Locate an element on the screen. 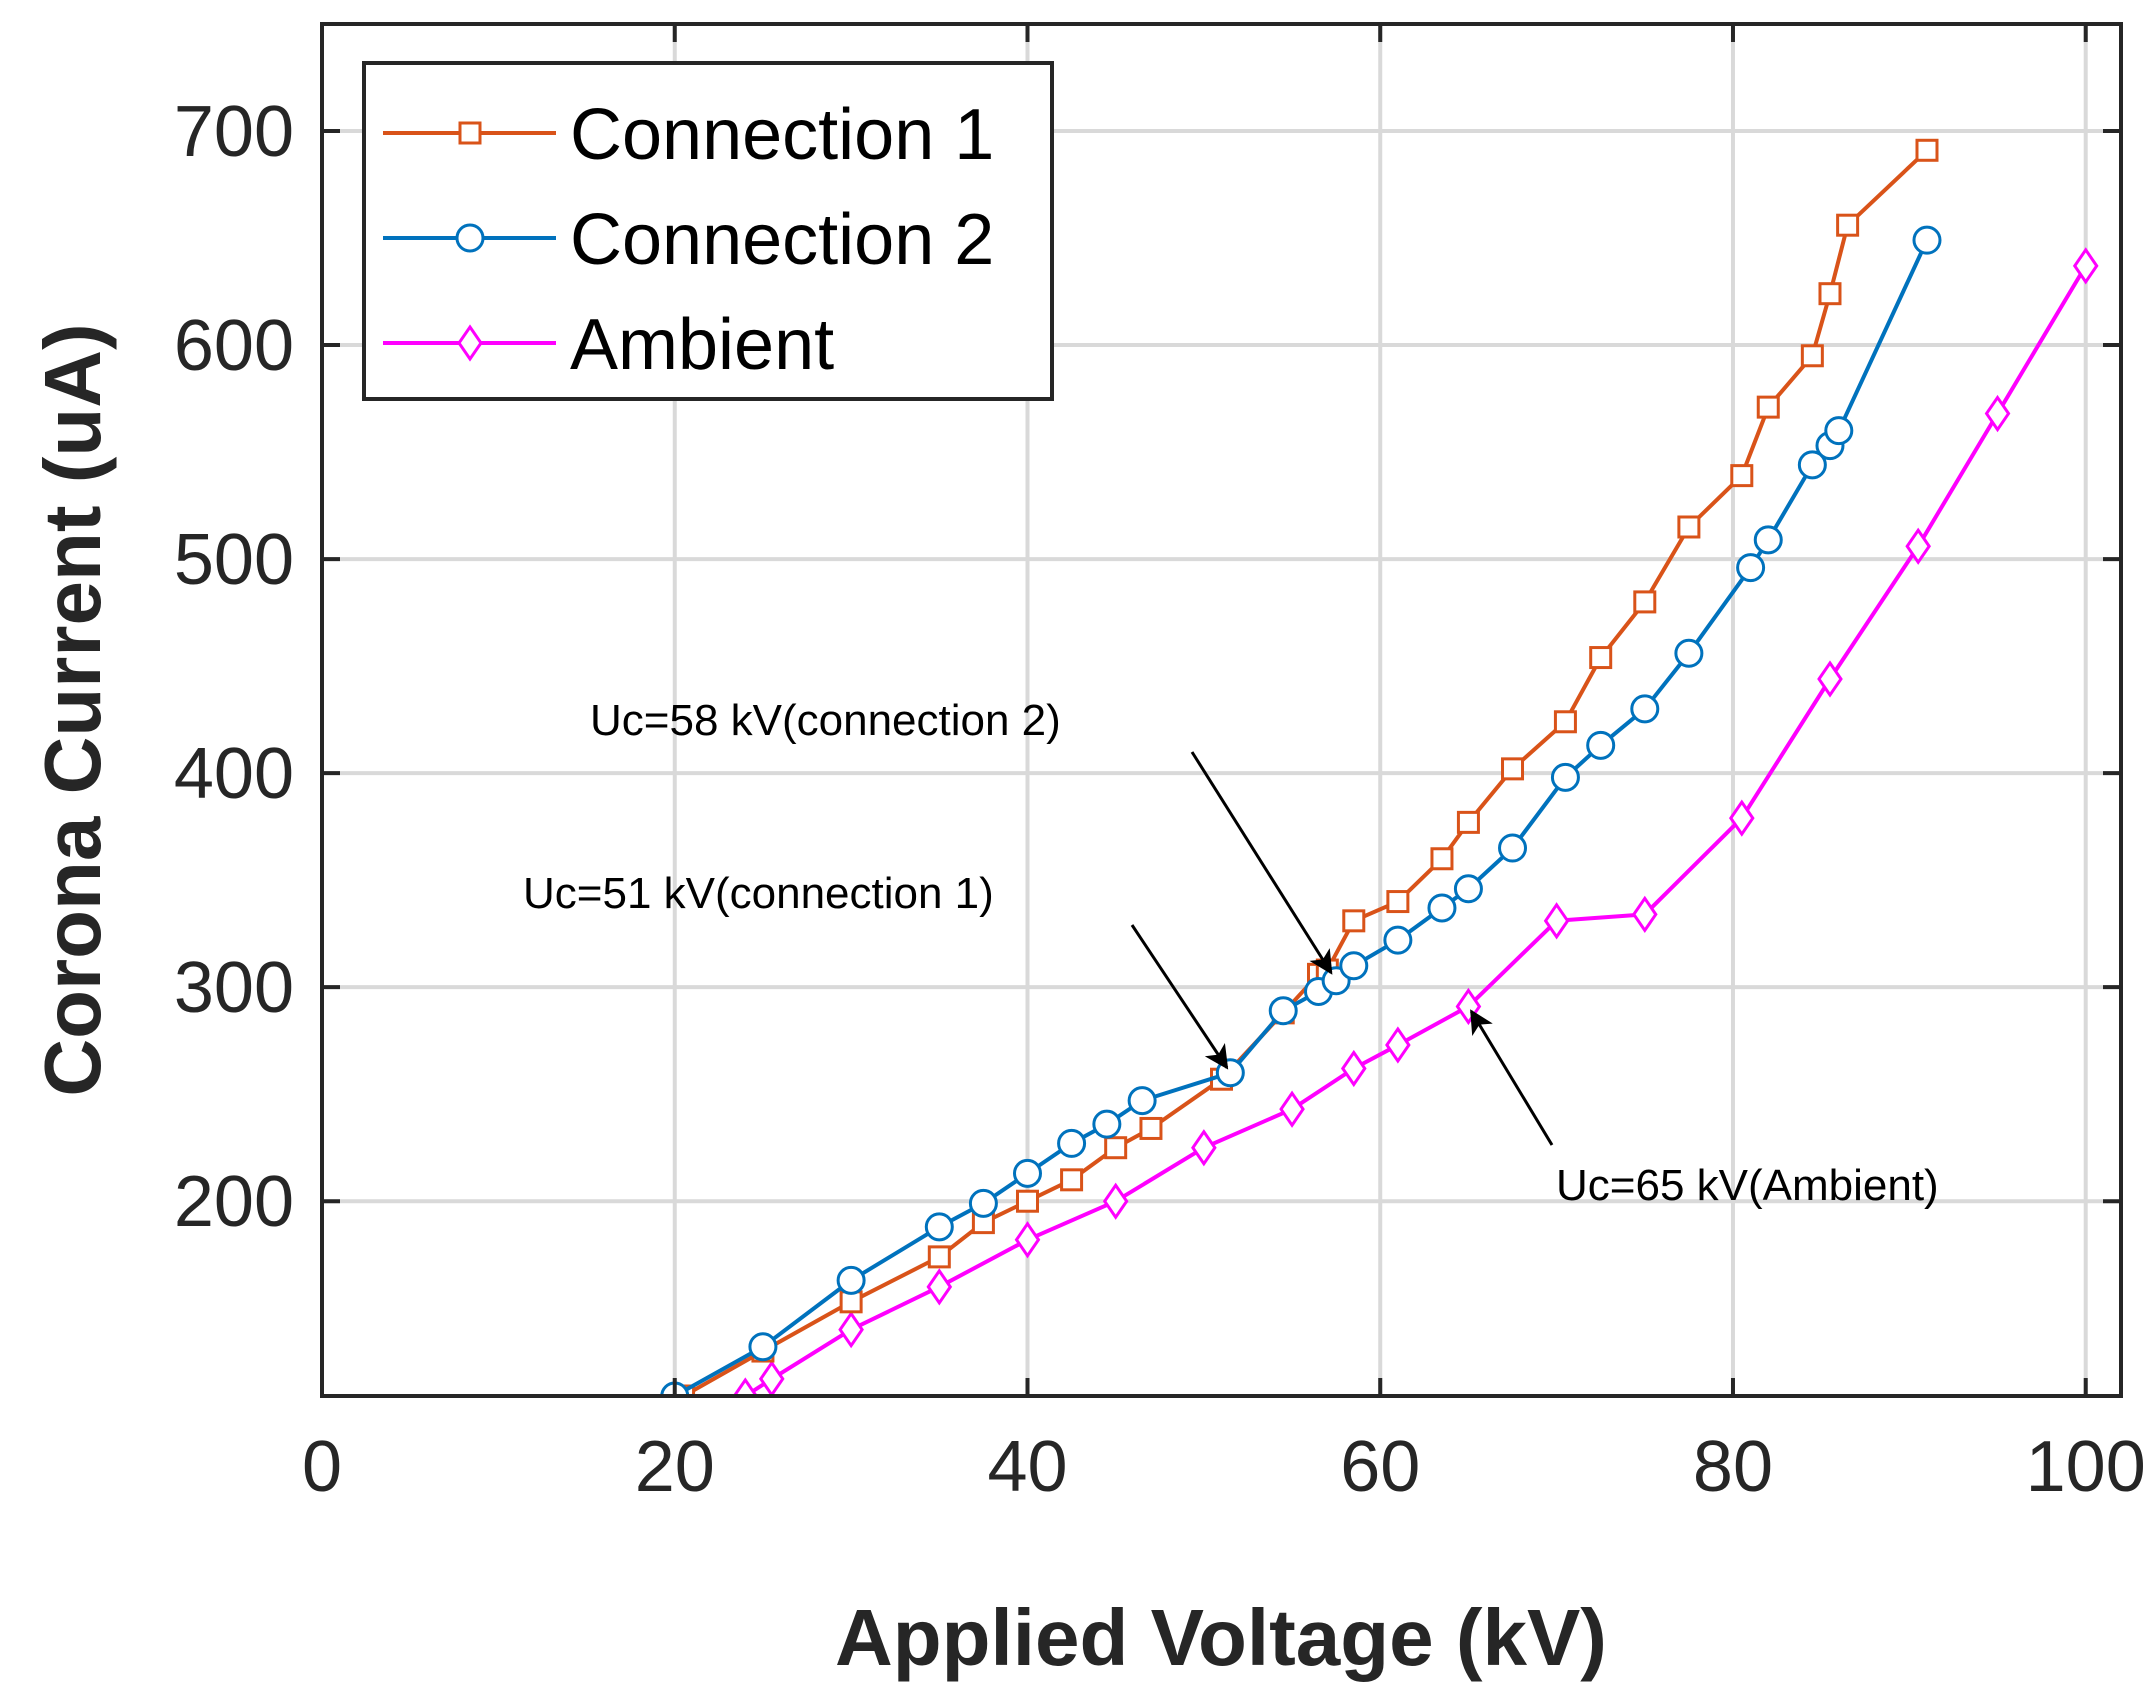  legend-entry-connection-2: Connection 2 is located at coordinates (688, 240).